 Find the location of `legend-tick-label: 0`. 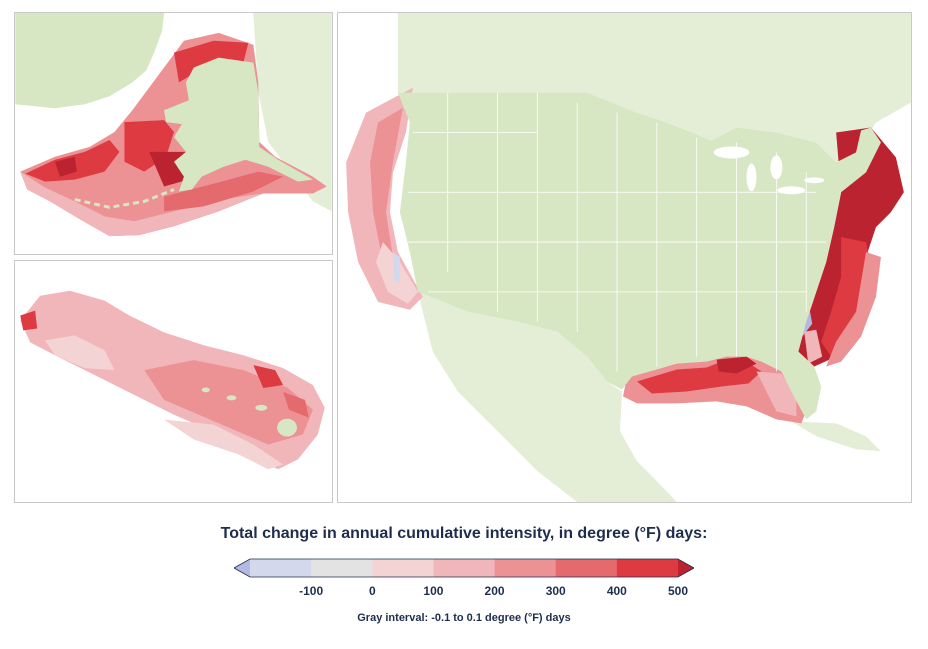

legend-tick-label: 0 is located at coordinates (372, 591).